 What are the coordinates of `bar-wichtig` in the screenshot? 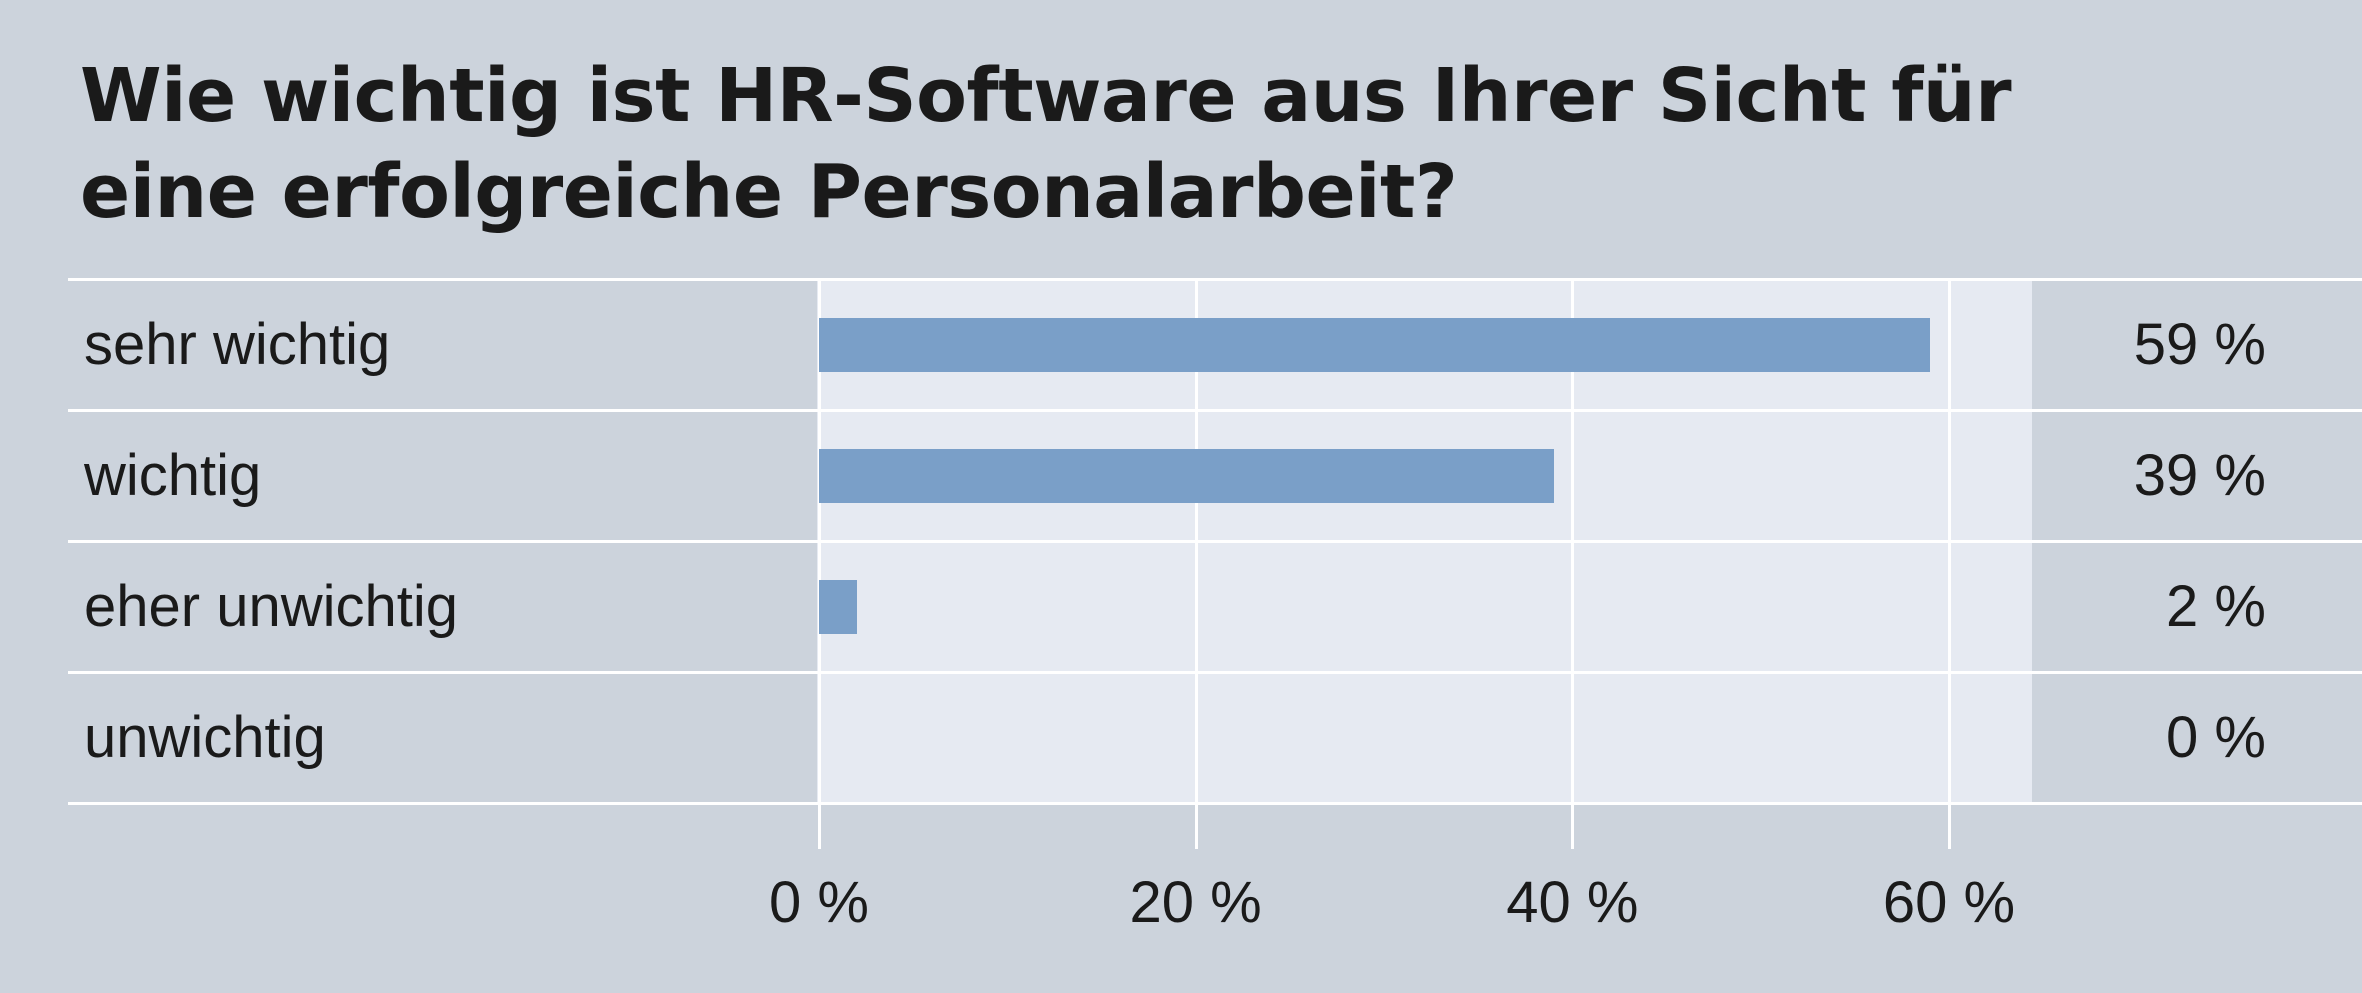 It's located at (1186, 475).